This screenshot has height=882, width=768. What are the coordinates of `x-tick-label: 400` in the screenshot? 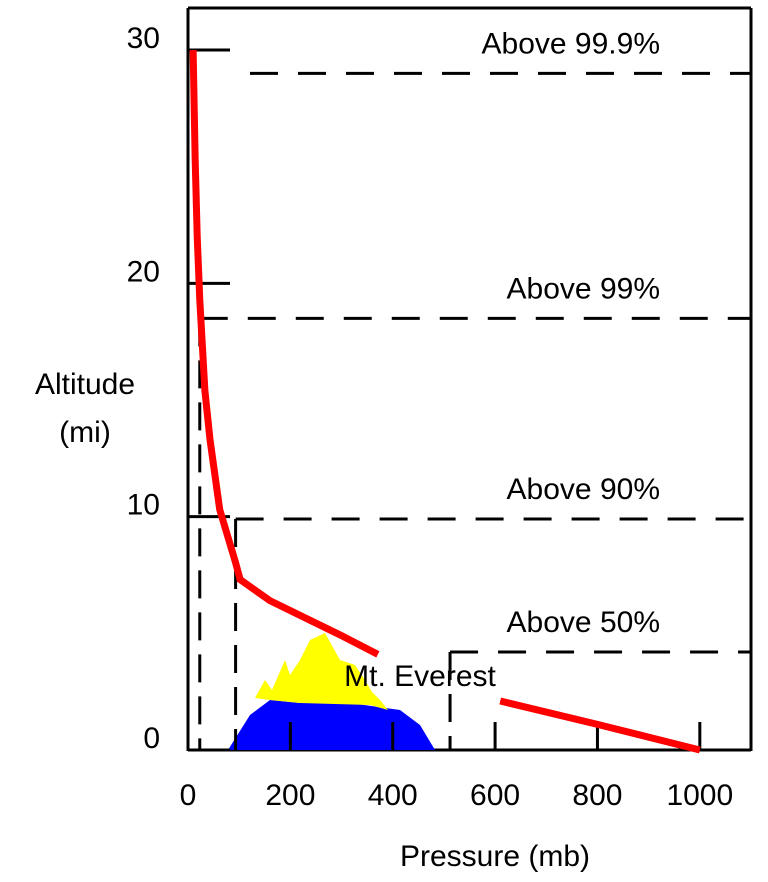 It's located at (393, 795).